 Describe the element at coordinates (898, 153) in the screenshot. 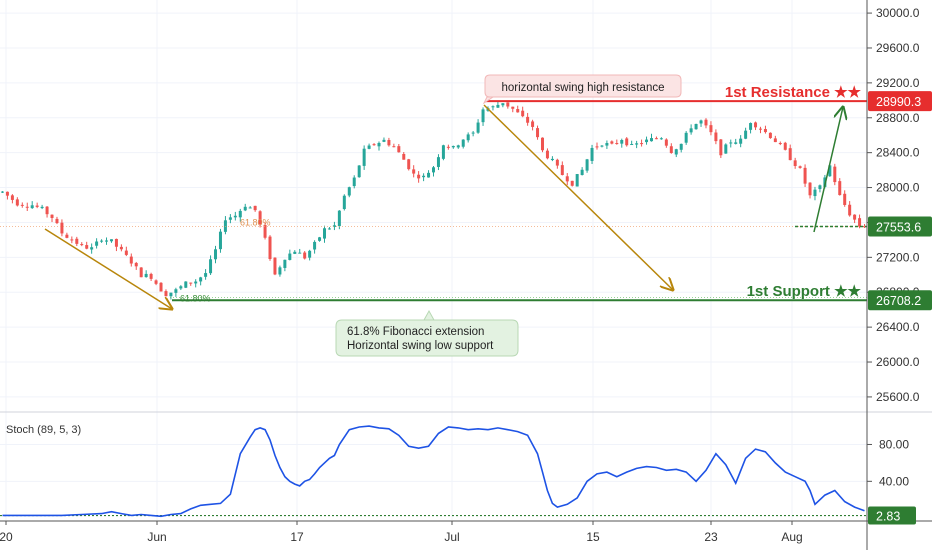

I see `y-tick-label: 28400.0` at that location.